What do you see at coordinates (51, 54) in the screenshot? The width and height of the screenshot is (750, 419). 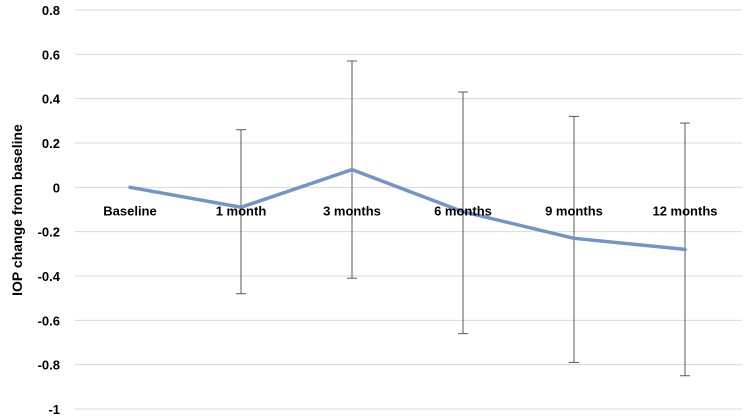 I see `y-tick-label: 0.6` at bounding box center [51, 54].